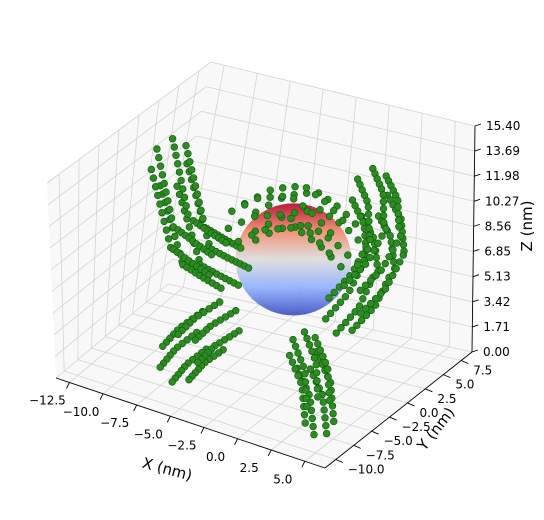 The width and height of the screenshot is (544, 520). What do you see at coordinates (114, 423) in the screenshot?
I see `x-tick-label: −7.5` at bounding box center [114, 423].